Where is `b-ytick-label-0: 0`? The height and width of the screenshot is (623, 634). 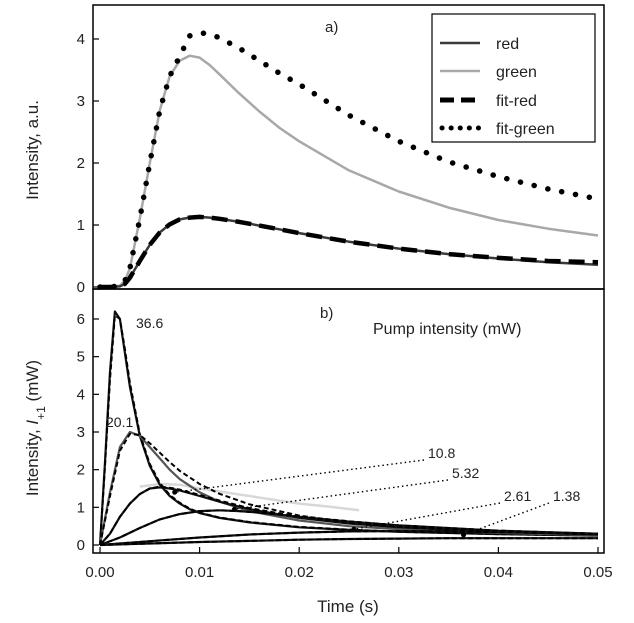
b-ytick-label-0: 0 is located at coordinates (81, 545).